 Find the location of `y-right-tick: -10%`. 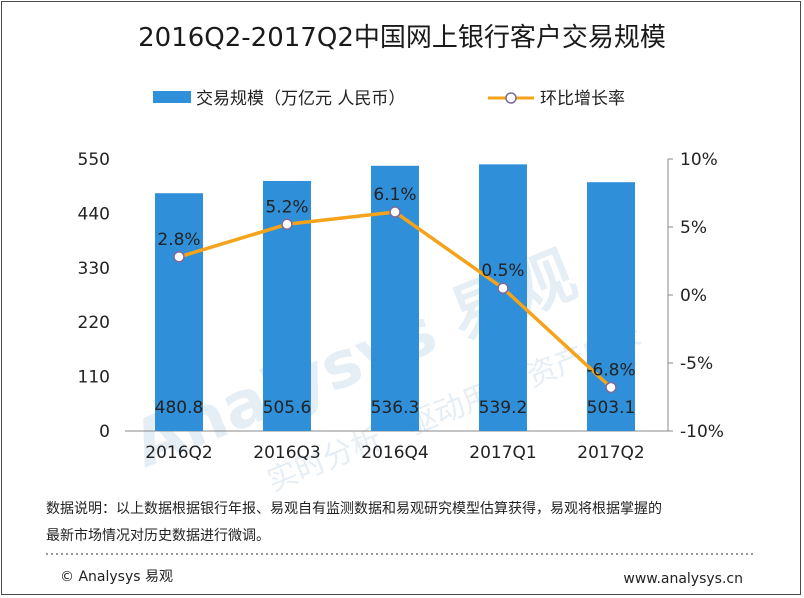

y-right-tick: -10% is located at coordinates (702, 432).